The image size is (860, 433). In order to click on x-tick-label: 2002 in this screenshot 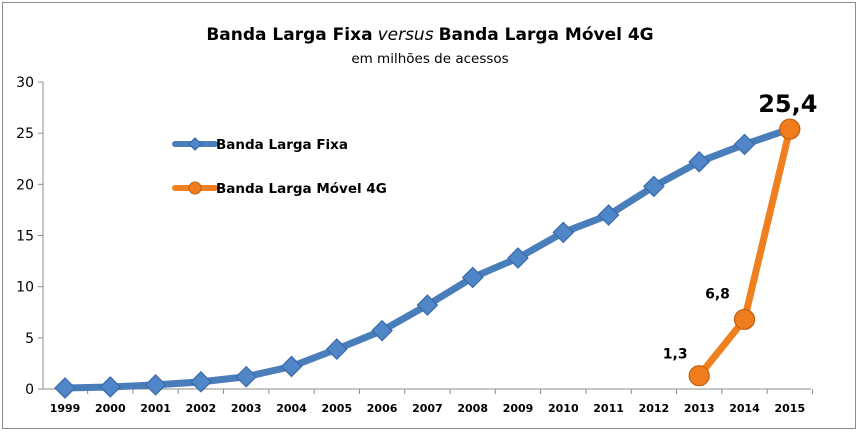, I will do `click(201, 408)`.